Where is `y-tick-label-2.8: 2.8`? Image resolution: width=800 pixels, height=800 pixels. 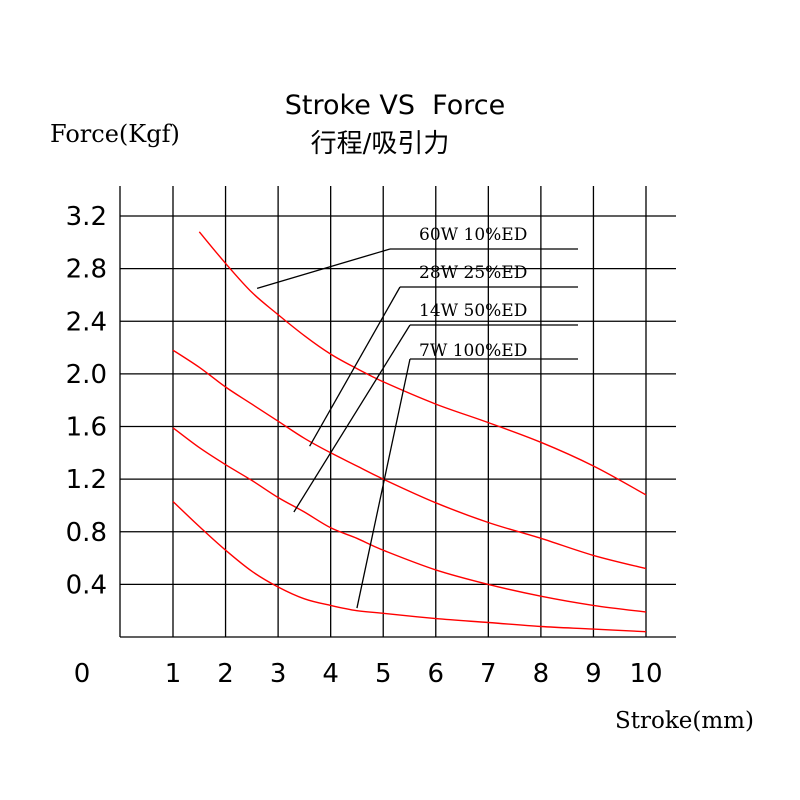 y-tick-label-2.8: 2.8 is located at coordinates (86, 270).